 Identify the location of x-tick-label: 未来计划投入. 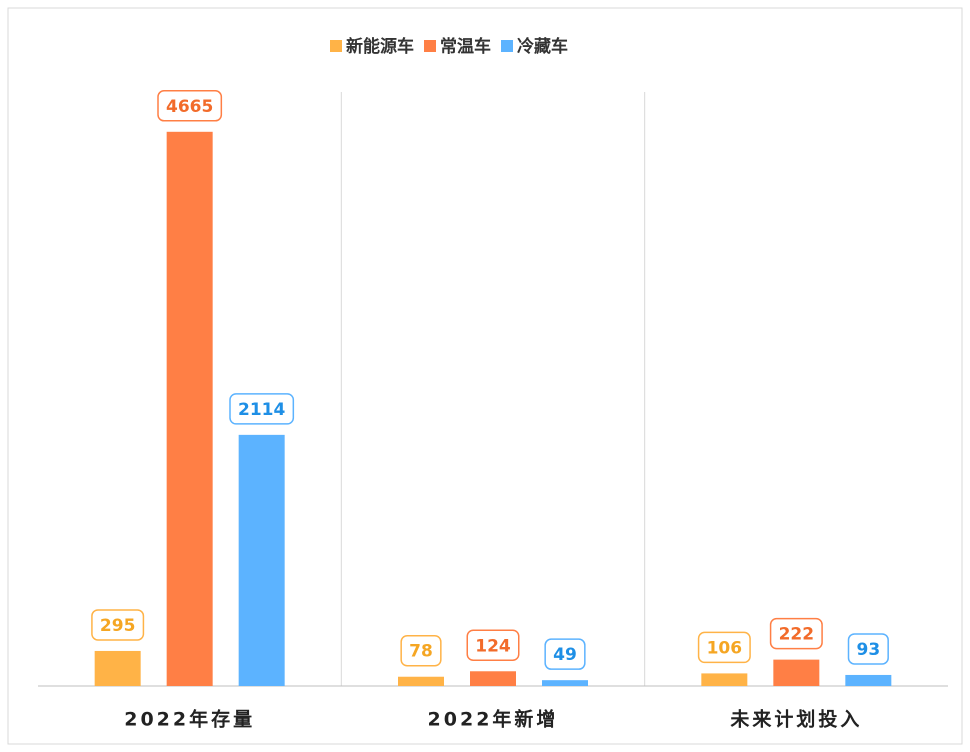
(795, 719).